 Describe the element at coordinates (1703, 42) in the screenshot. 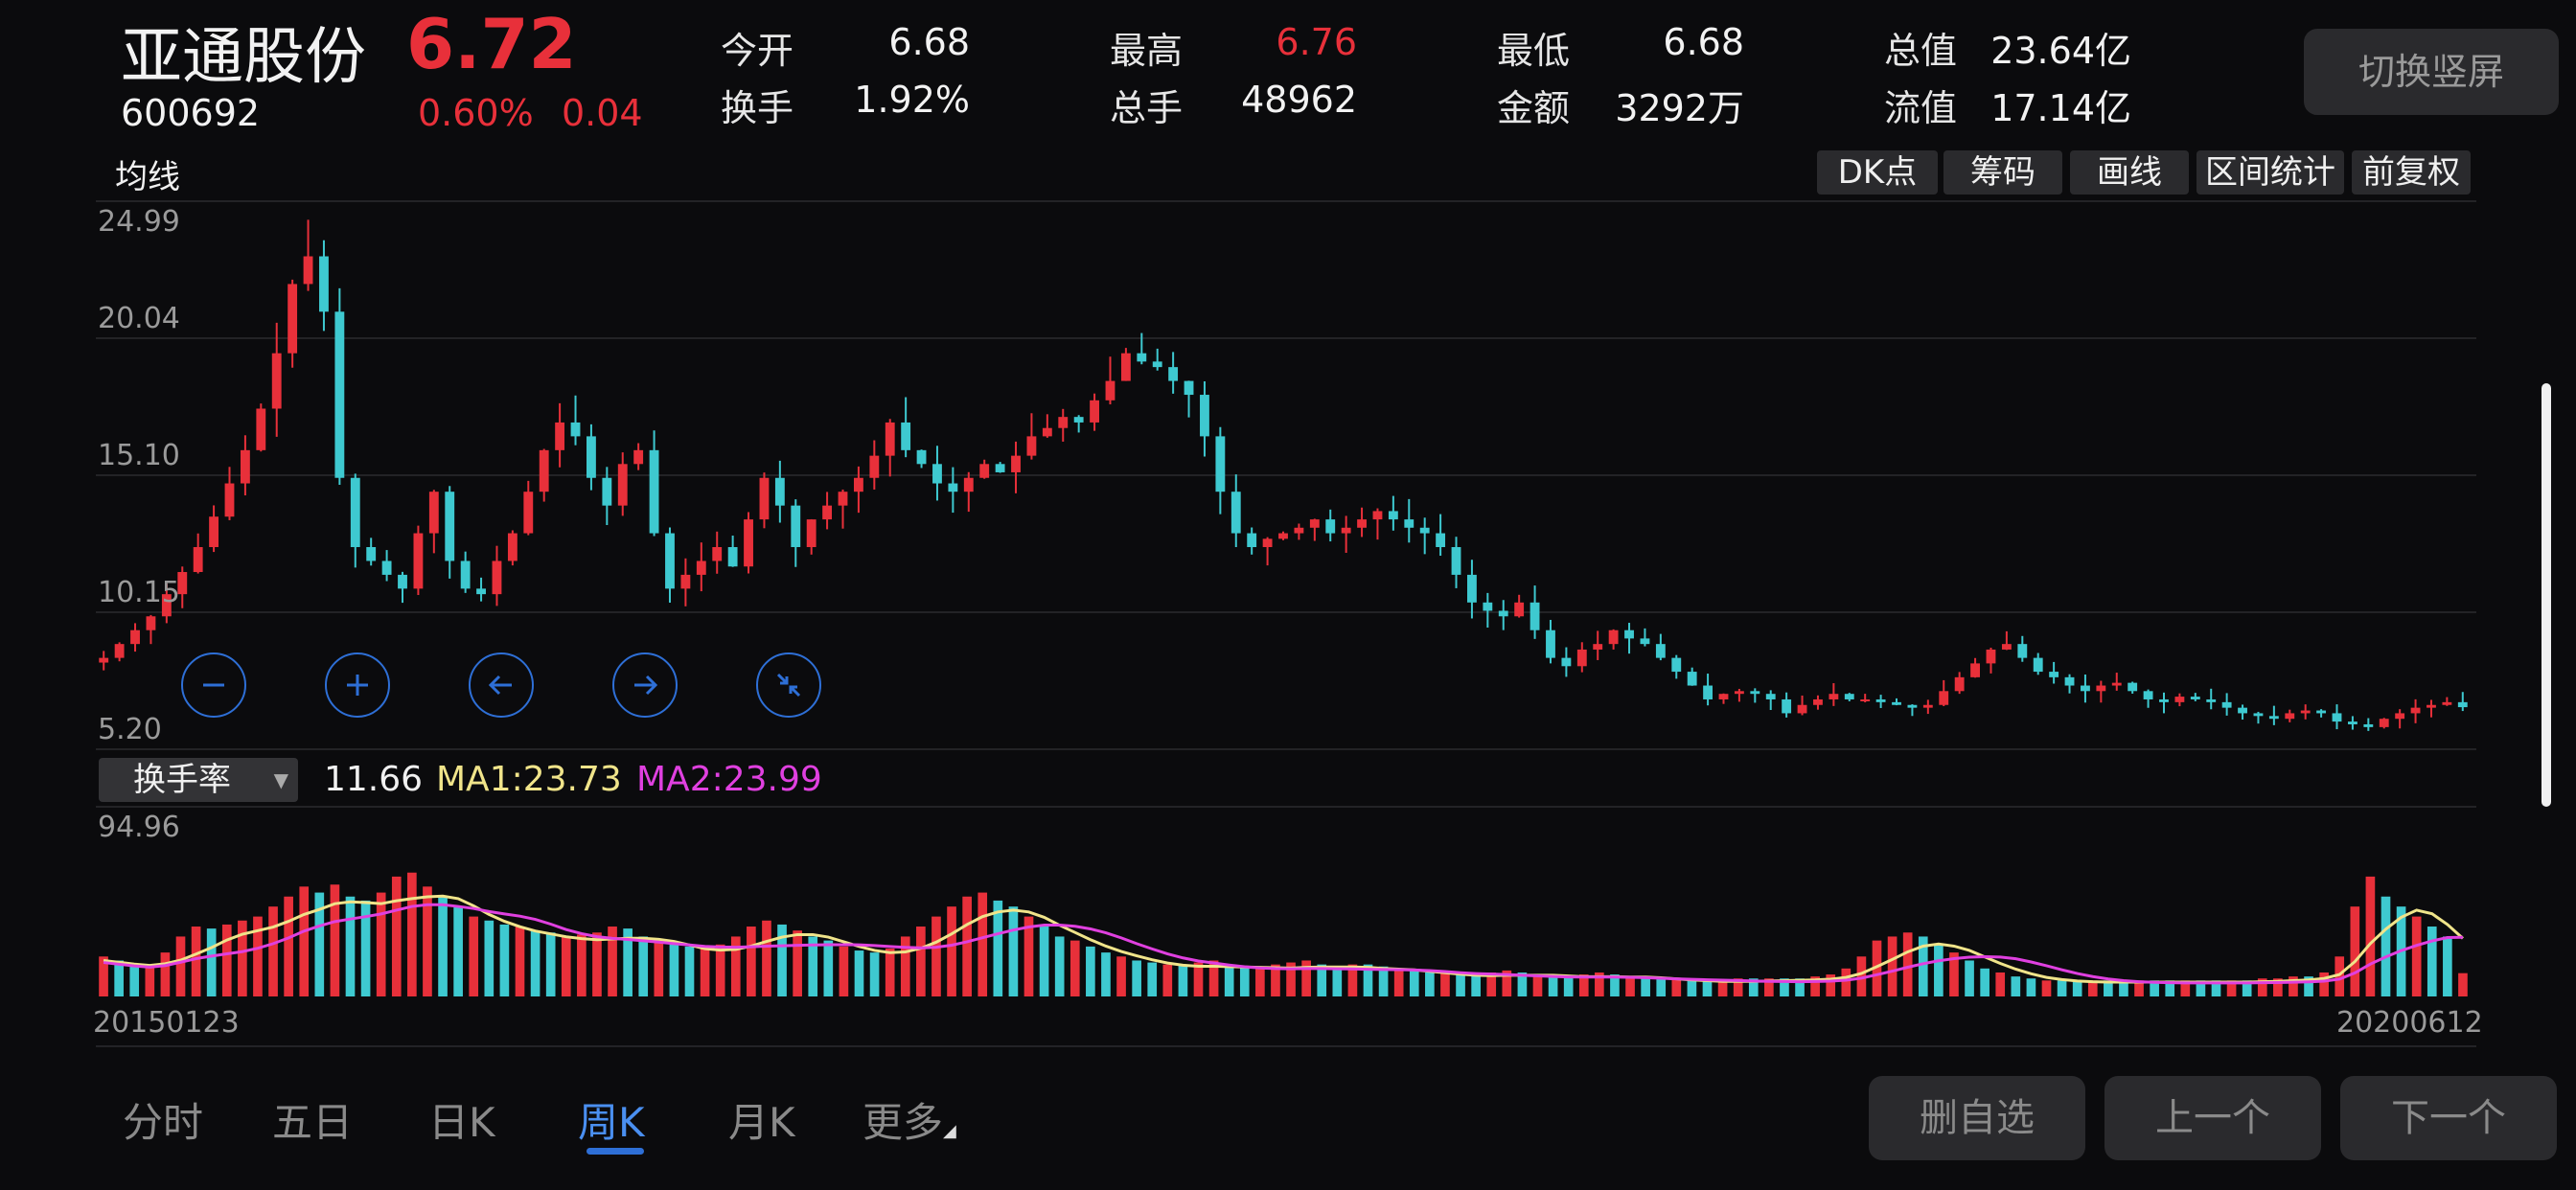

I see `low-value: 6.68` at that location.